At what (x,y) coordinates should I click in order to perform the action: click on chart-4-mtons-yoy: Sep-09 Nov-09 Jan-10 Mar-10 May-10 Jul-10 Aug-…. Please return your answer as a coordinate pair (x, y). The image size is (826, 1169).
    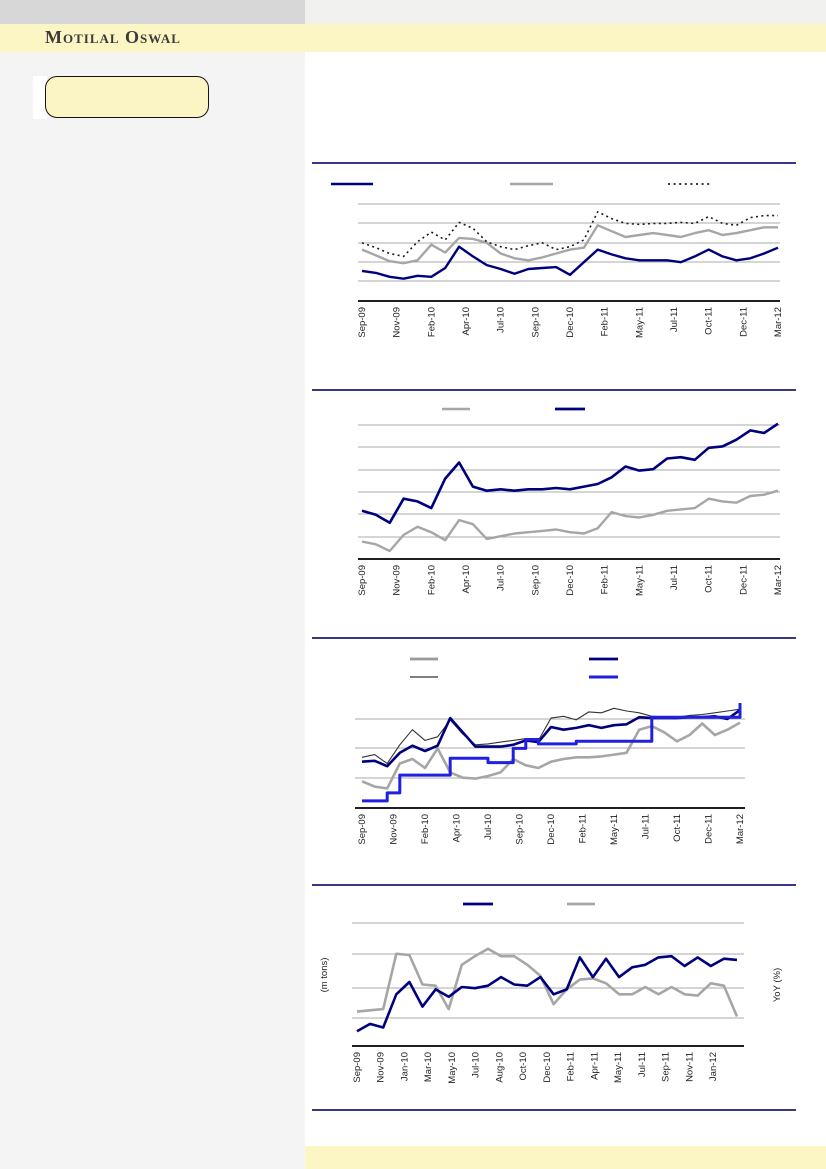
    Looking at the image, I should click on (554, 997).